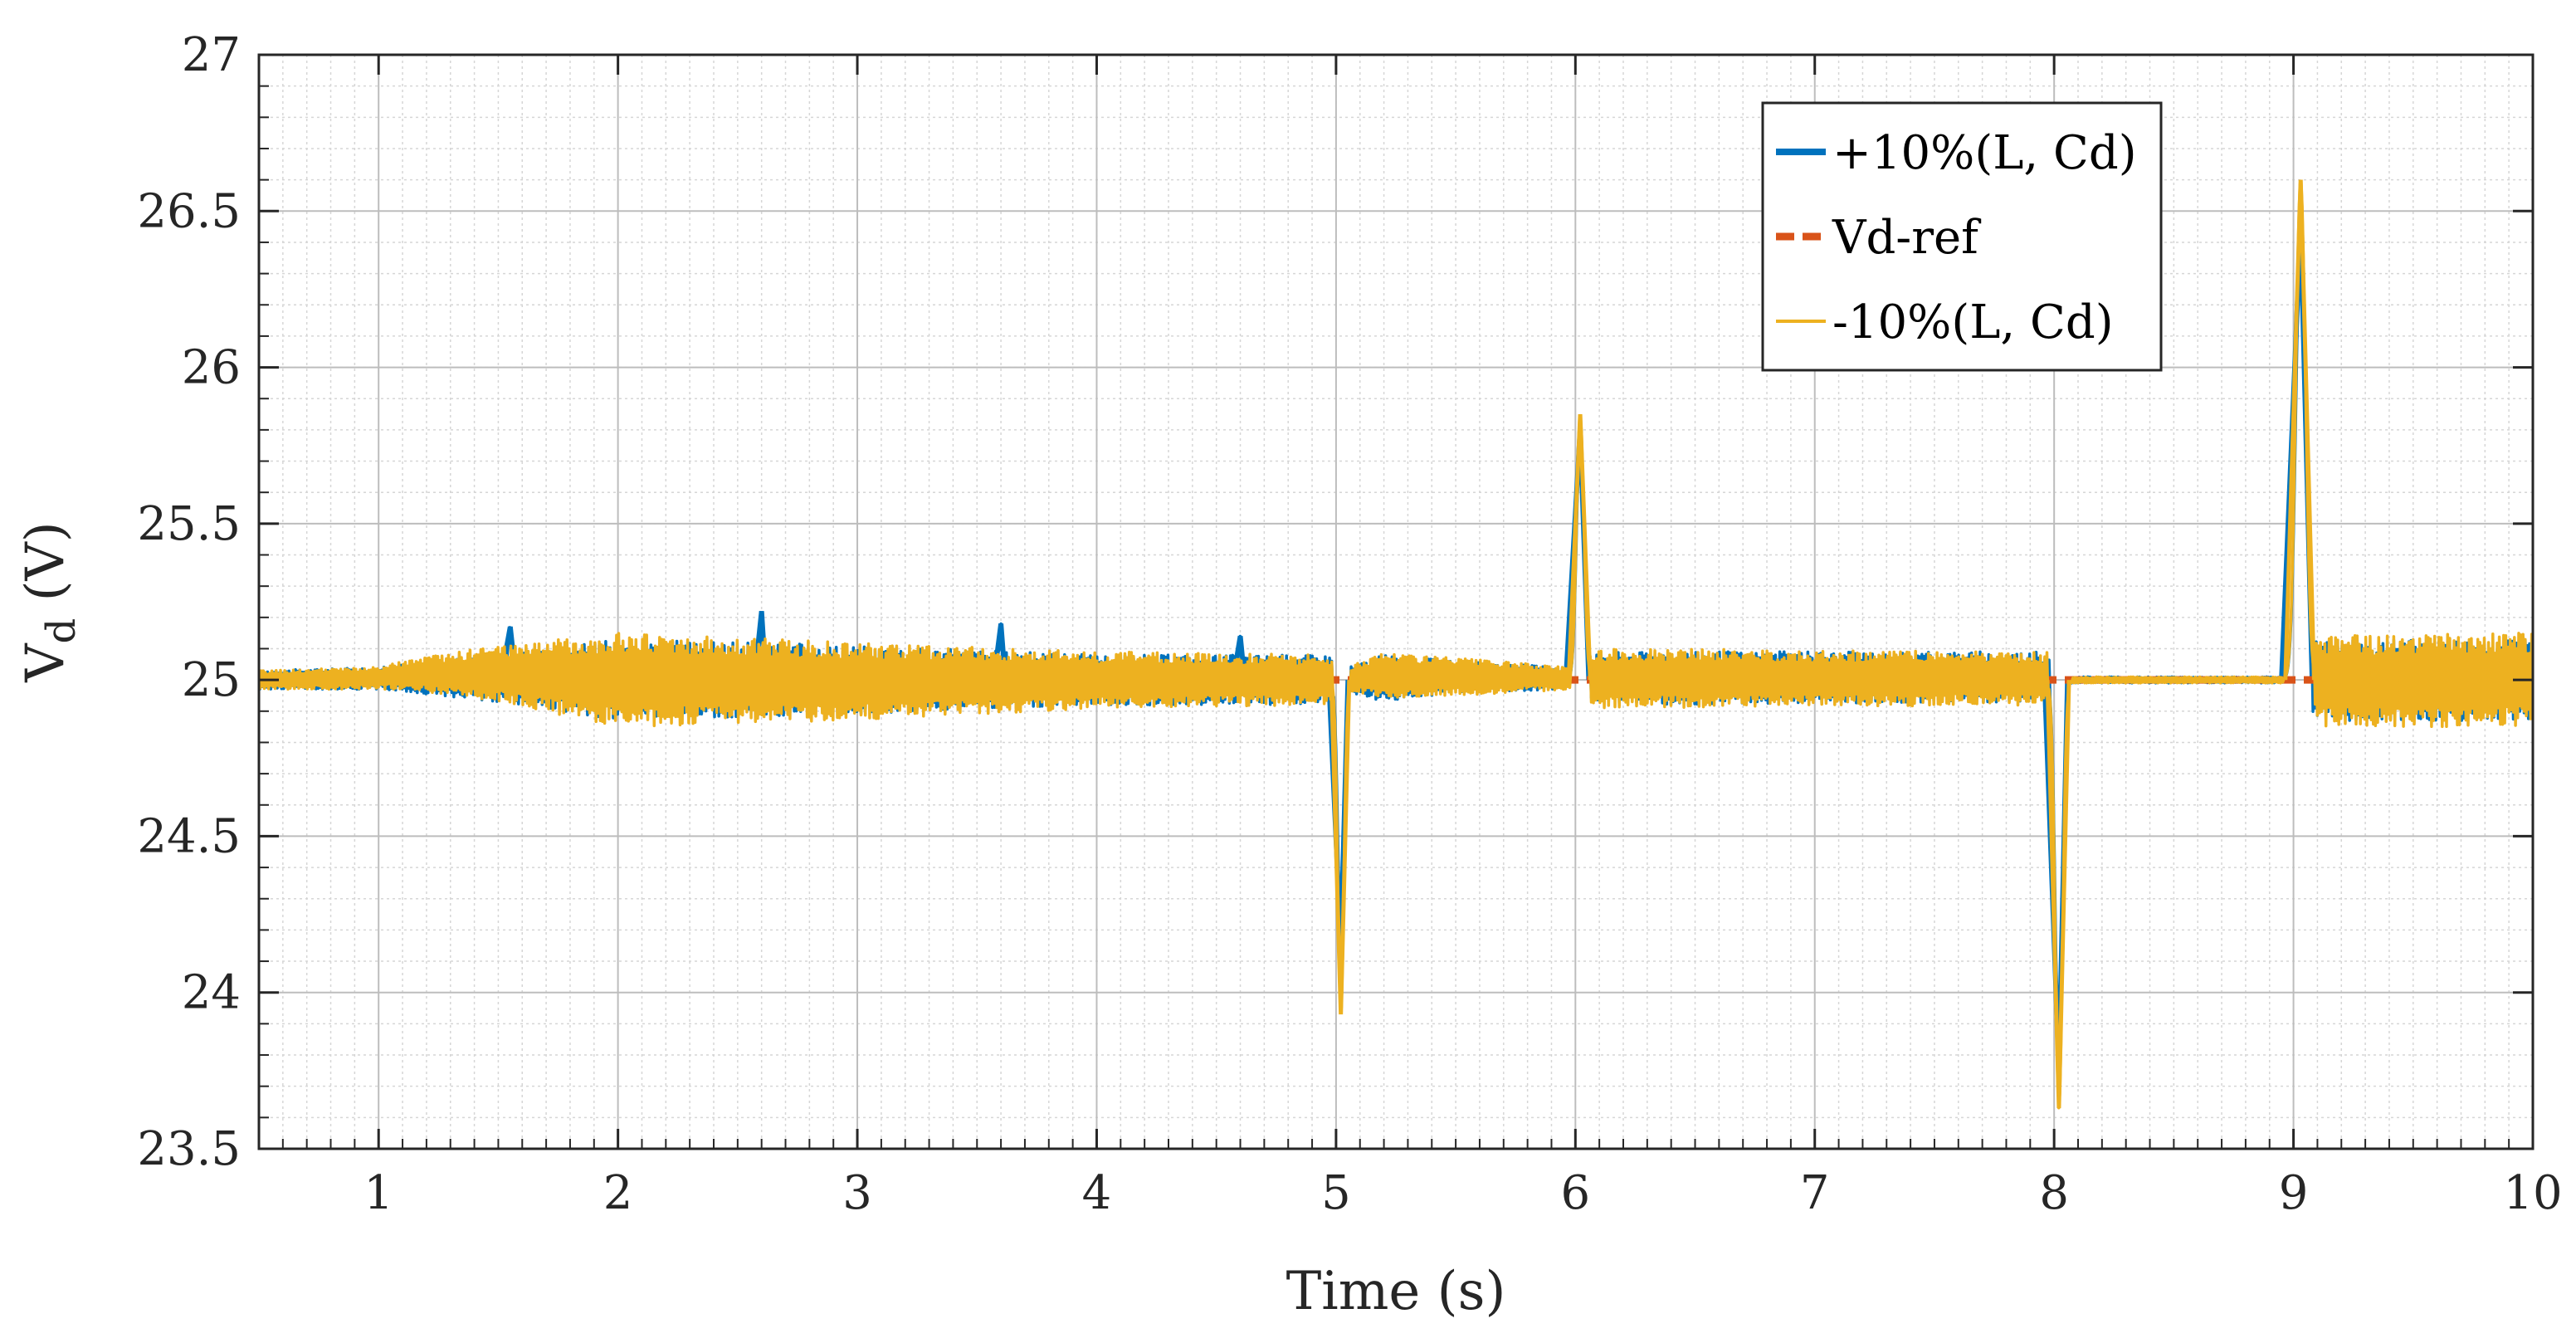 The height and width of the screenshot is (1343, 2576). Describe the element at coordinates (618, 1193) in the screenshot. I see `x-tick-label: 2` at that location.